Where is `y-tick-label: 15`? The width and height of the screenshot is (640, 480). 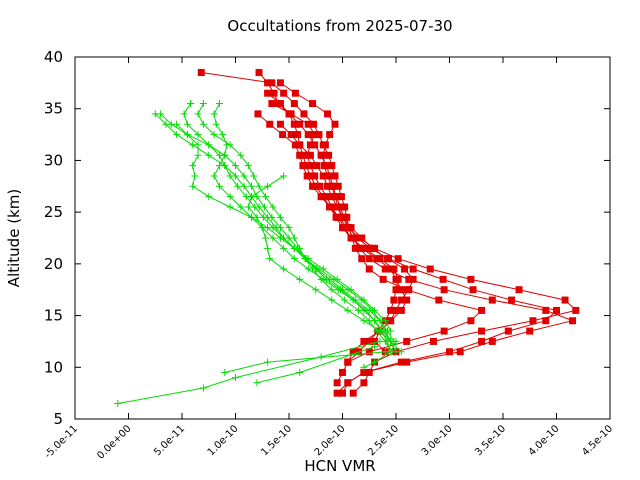
y-tick-label: 15 is located at coordinates (53, 316).